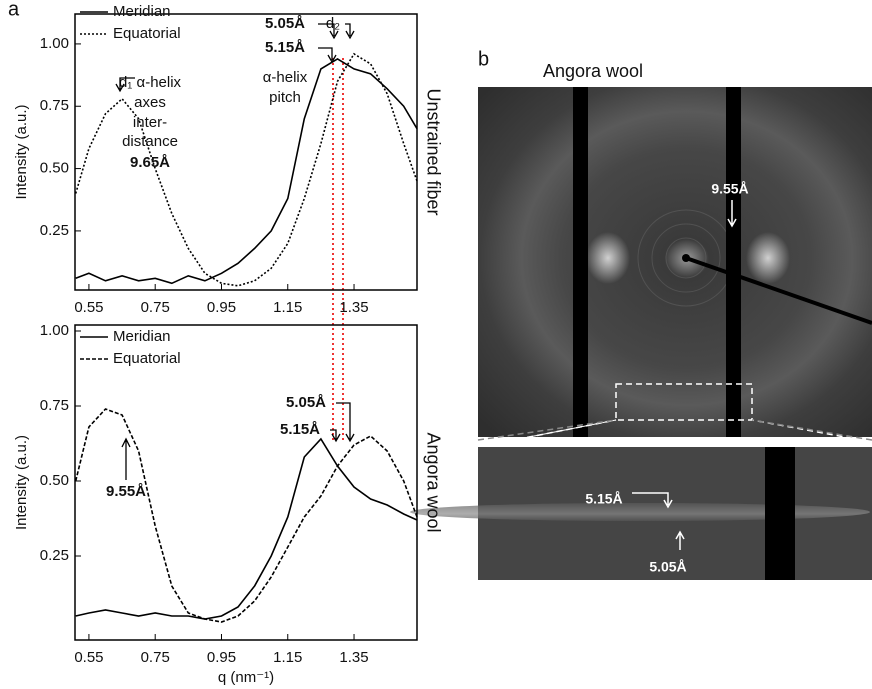  Describe the element at coordinates (729, 189) in the screenshot. I see `image-label: 9.55Å` at that location.